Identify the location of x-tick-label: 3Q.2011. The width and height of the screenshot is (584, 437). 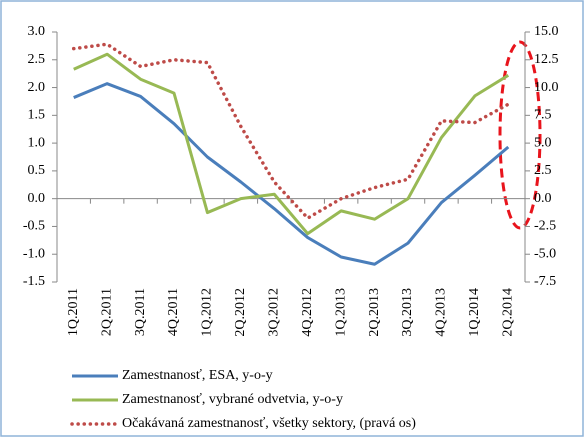
(140, 312).